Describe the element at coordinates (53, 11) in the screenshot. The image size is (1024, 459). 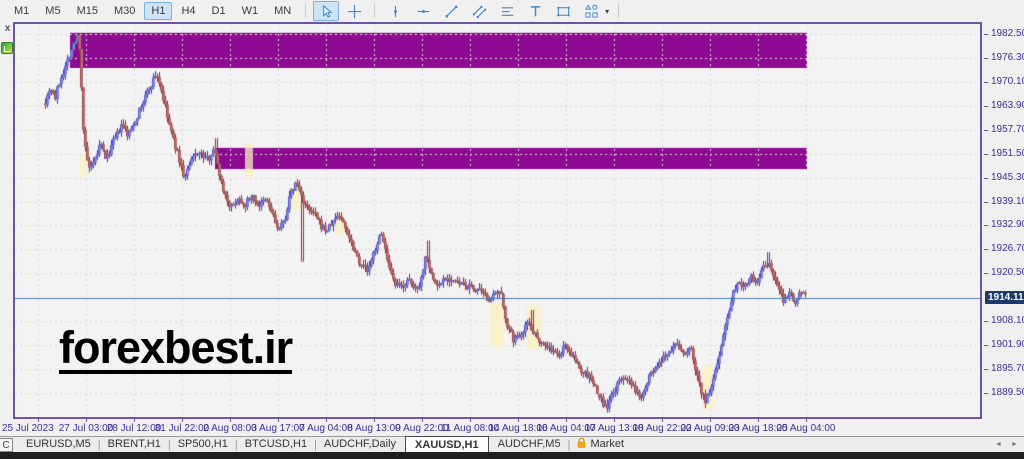
I see `timeframe-button-m5: M5` at that location.